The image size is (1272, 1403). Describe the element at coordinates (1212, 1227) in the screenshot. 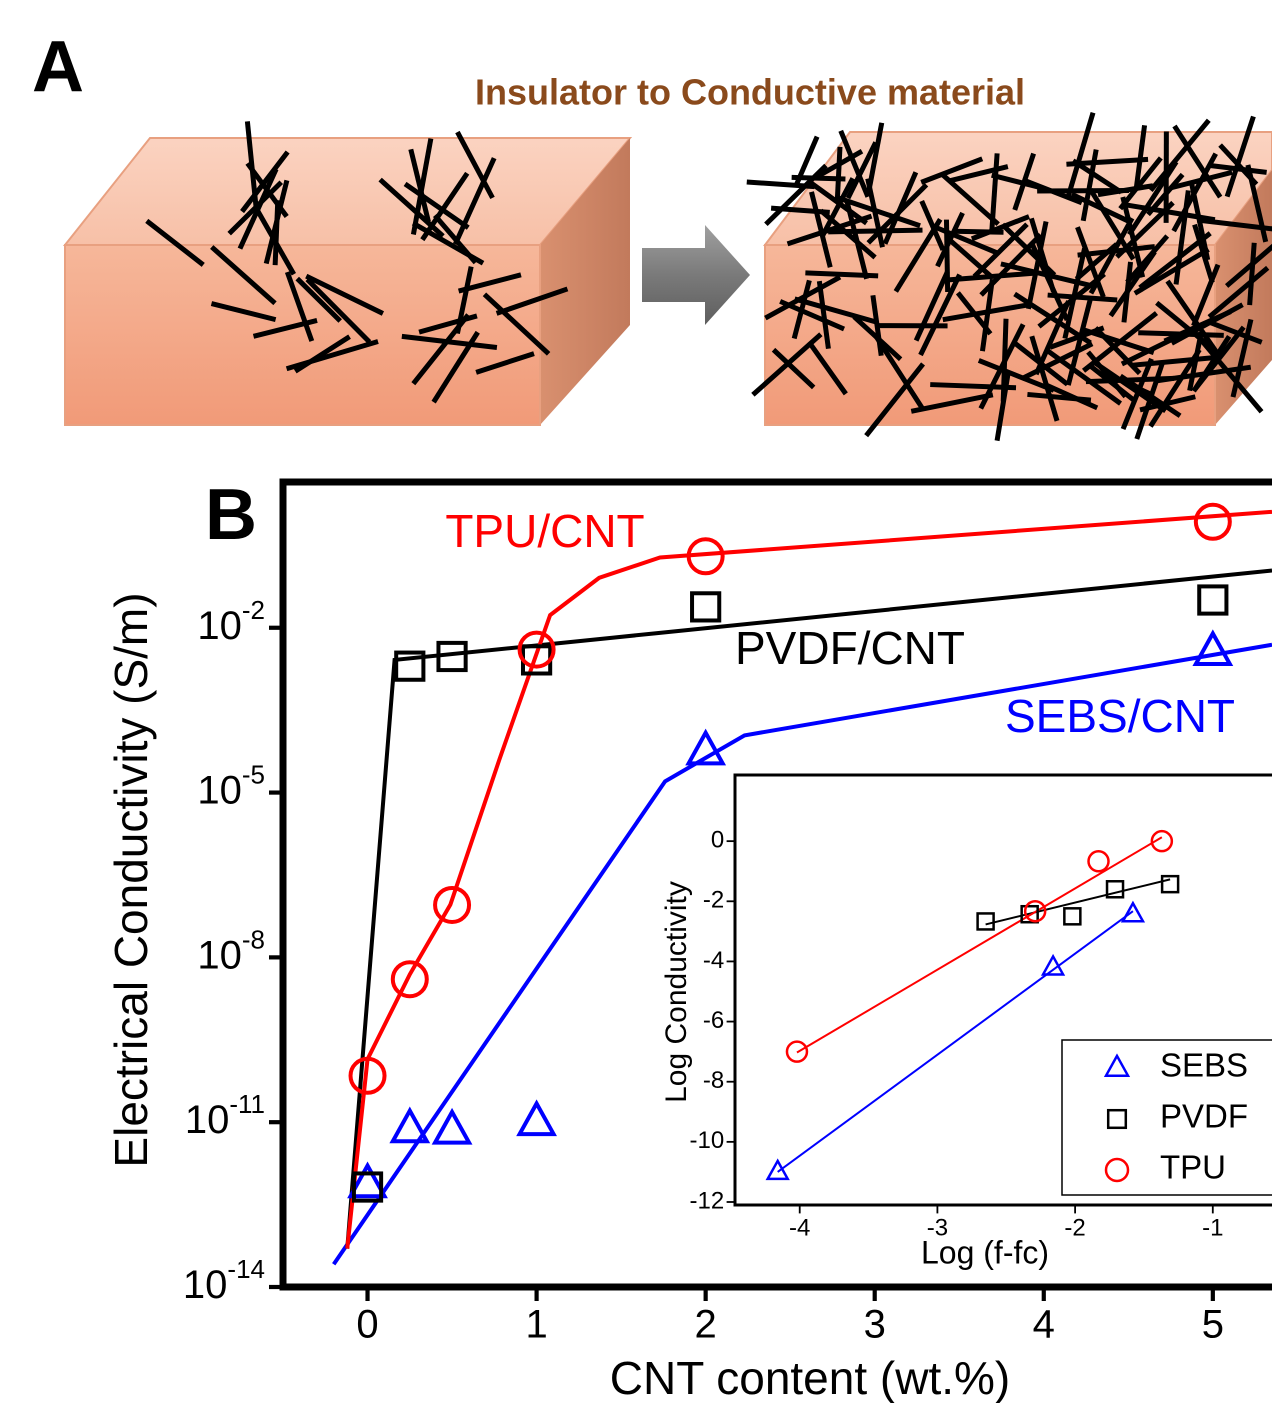

I see `x-tick-label: -1` at that location.